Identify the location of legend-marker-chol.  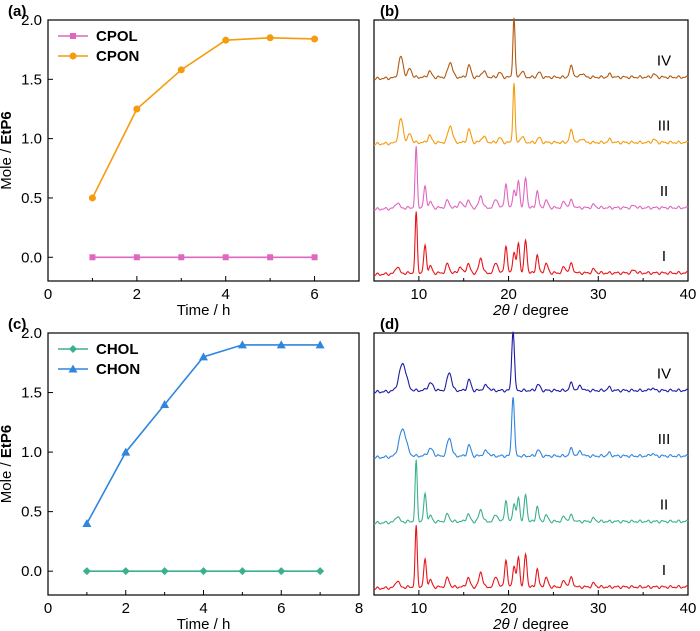
(73, 349).